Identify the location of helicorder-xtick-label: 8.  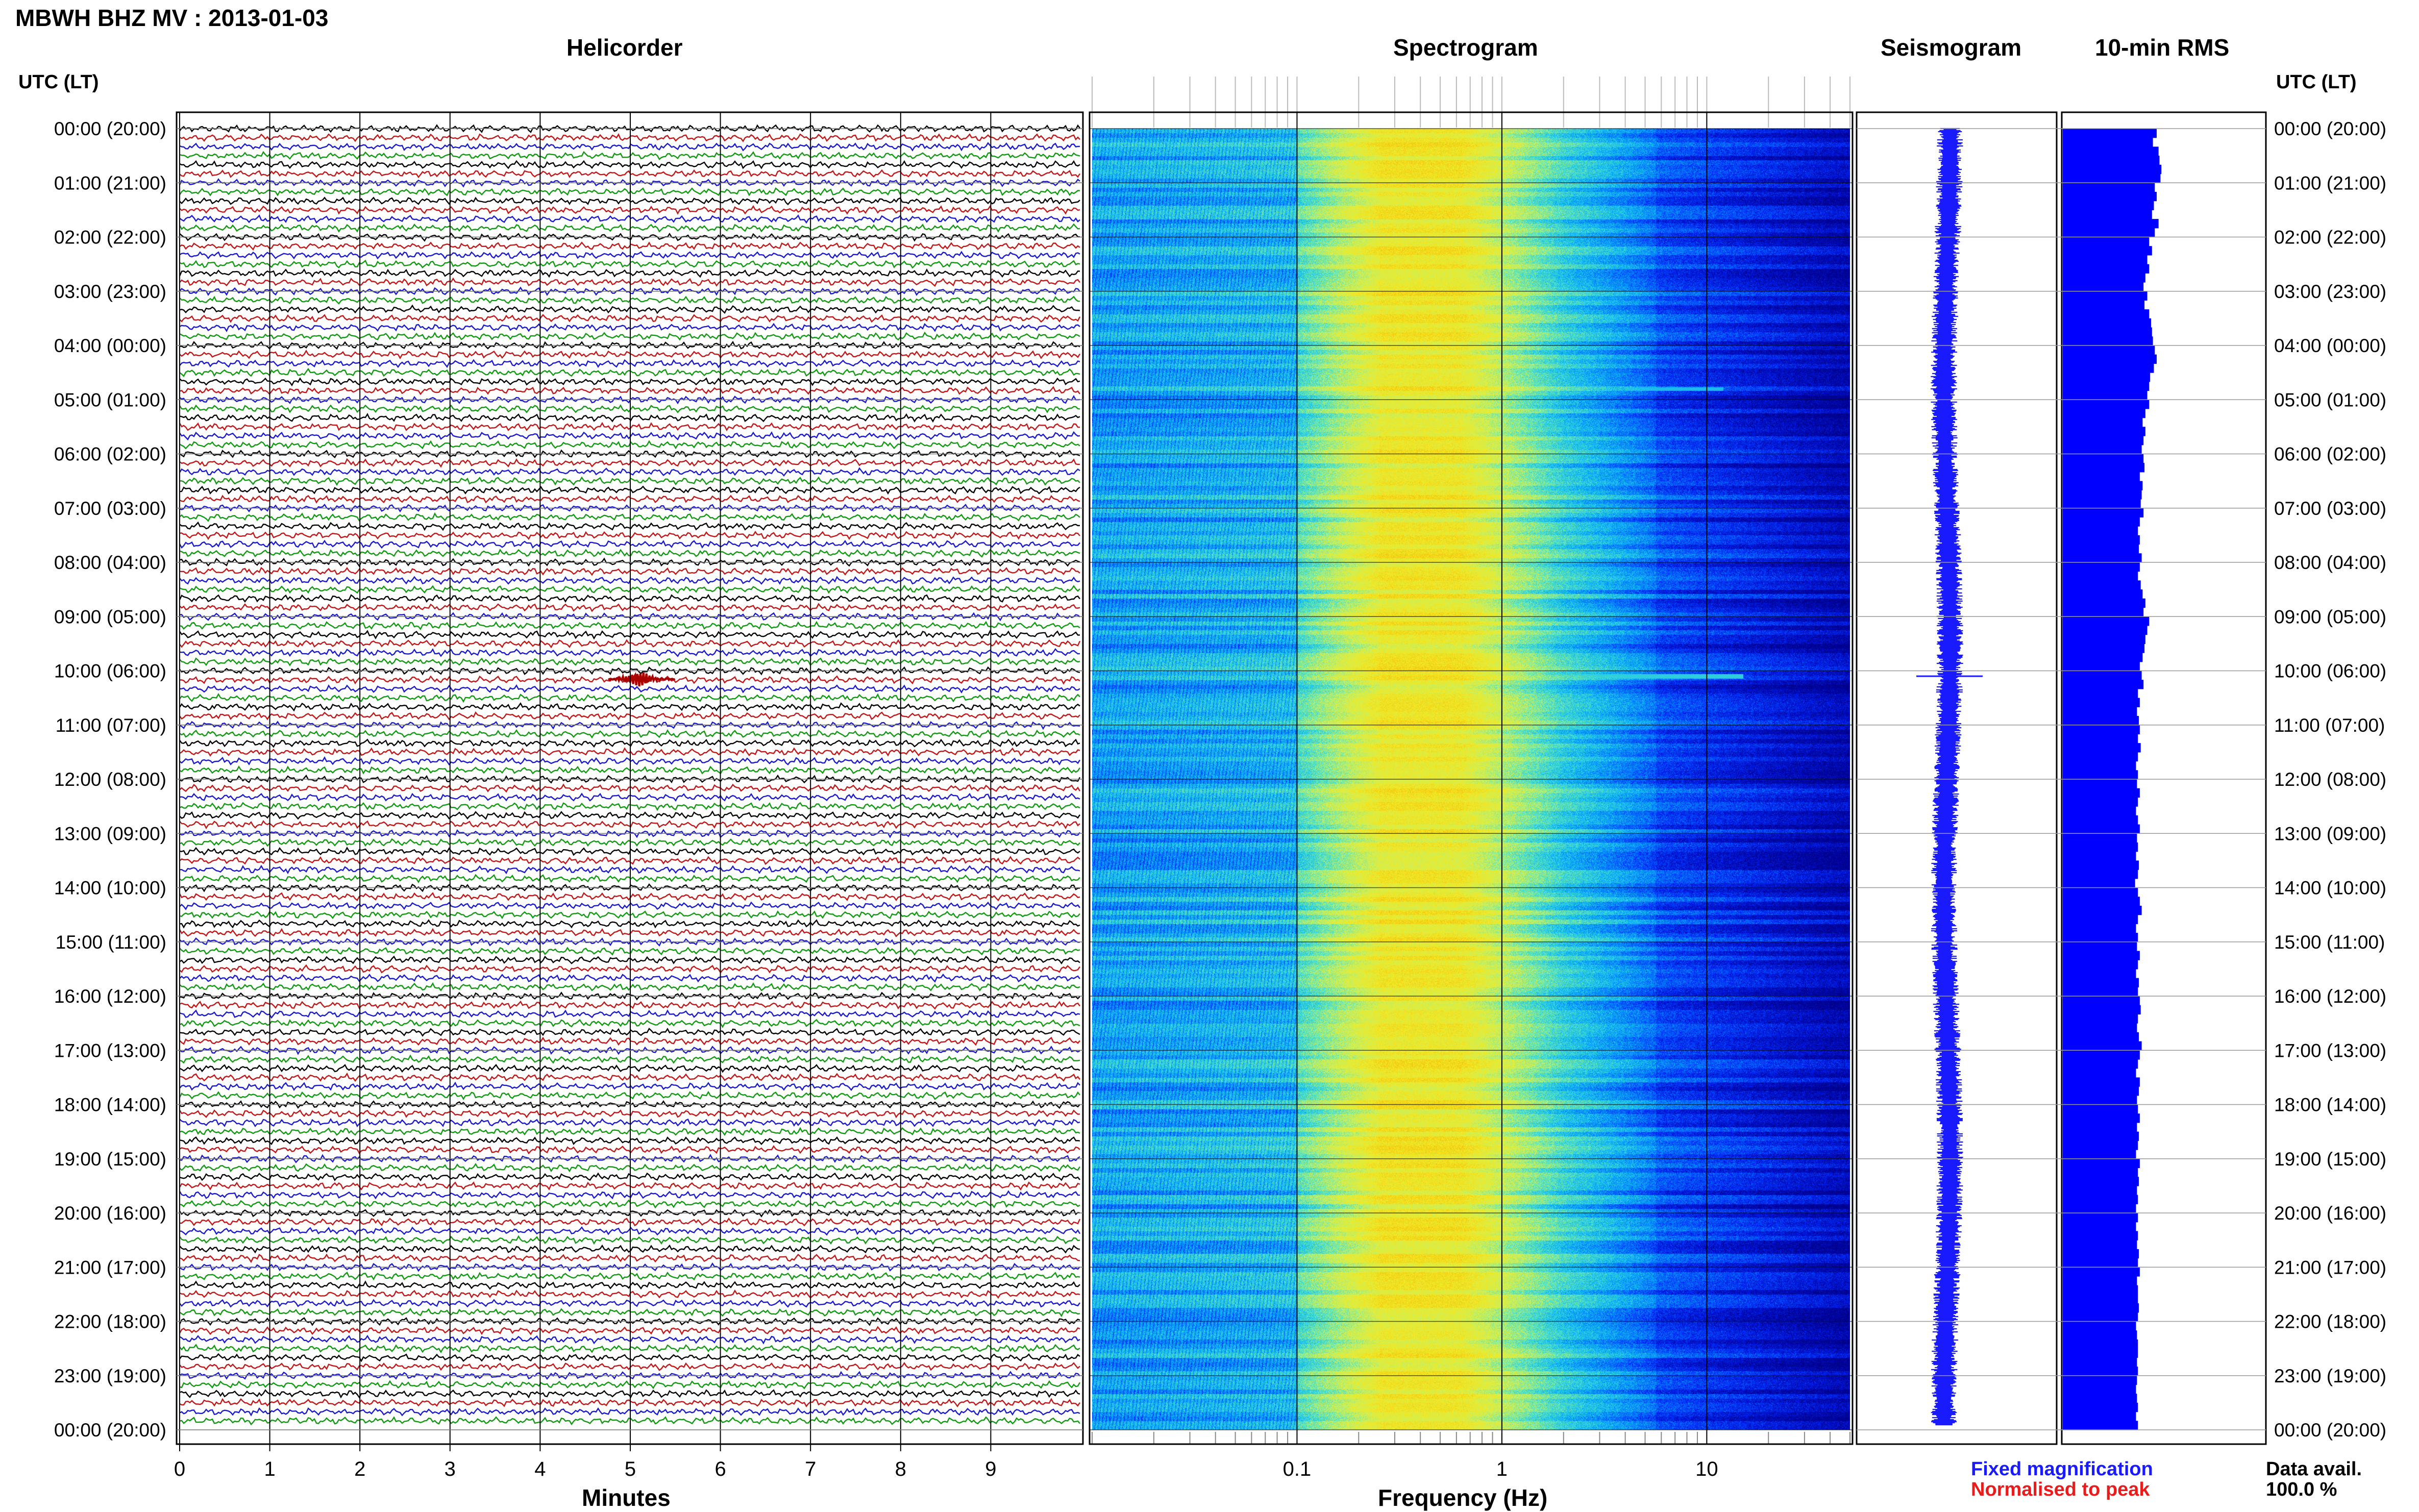
(900, 1469).